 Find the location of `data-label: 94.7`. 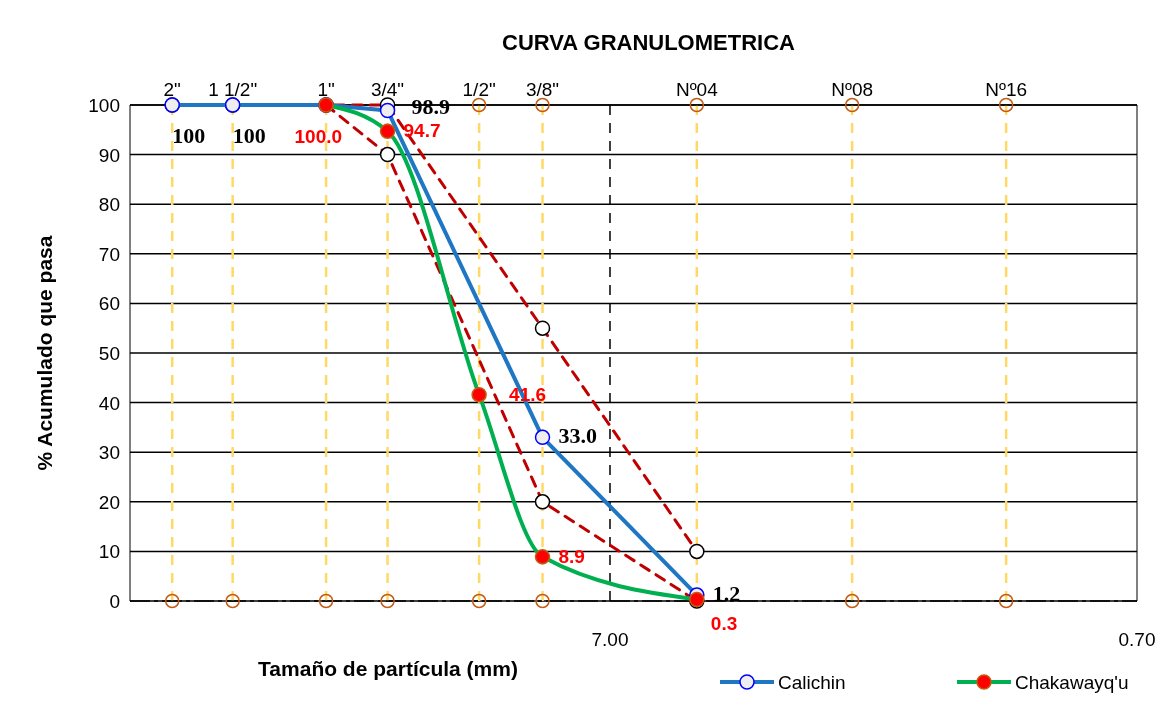

data-label: 94.7 is located at coordinates (422, 131).